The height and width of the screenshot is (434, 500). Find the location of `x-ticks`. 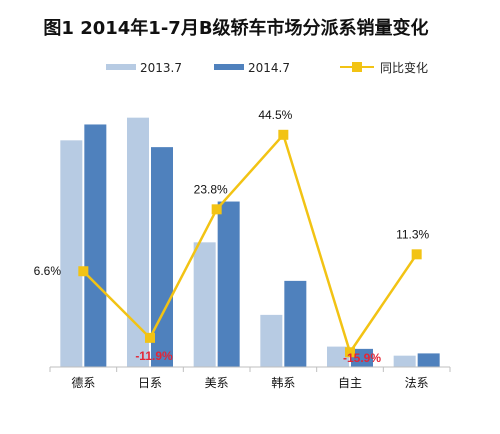

x-ticks is located at coordinates (250, 369).